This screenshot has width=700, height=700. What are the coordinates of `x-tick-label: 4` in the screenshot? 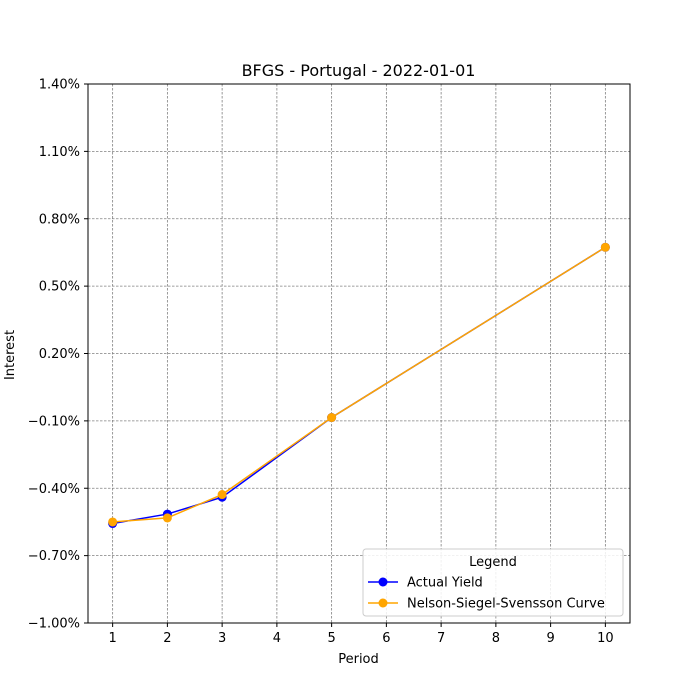 It's located at (277, 638).